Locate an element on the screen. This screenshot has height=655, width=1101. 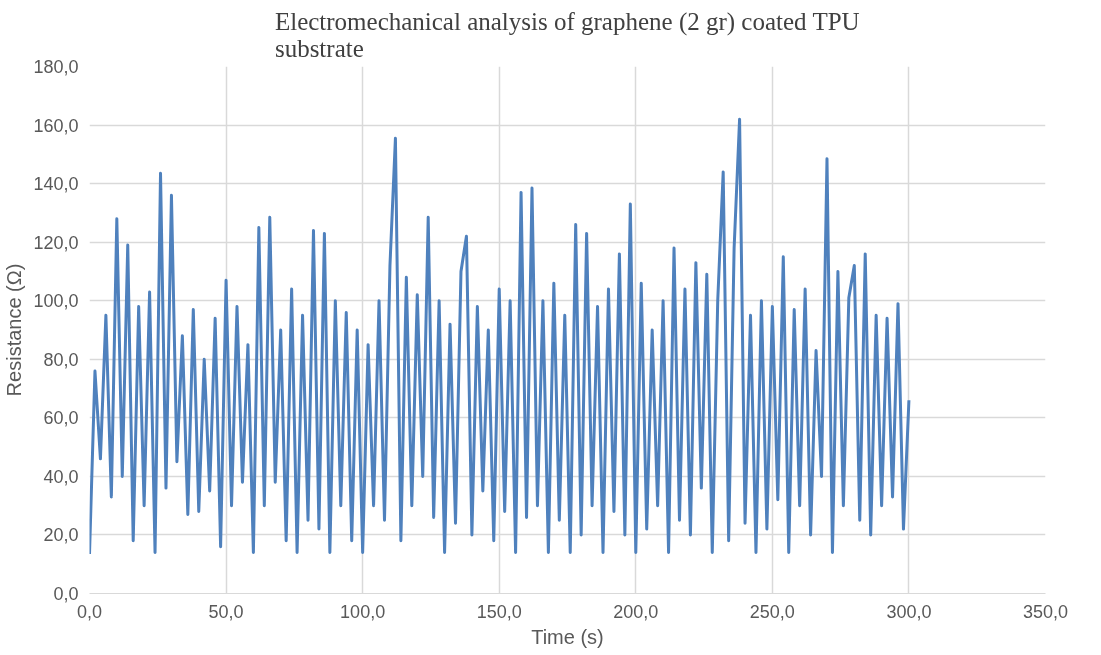
y-tick-label: 100,0 is located at coordinates (56, 301).